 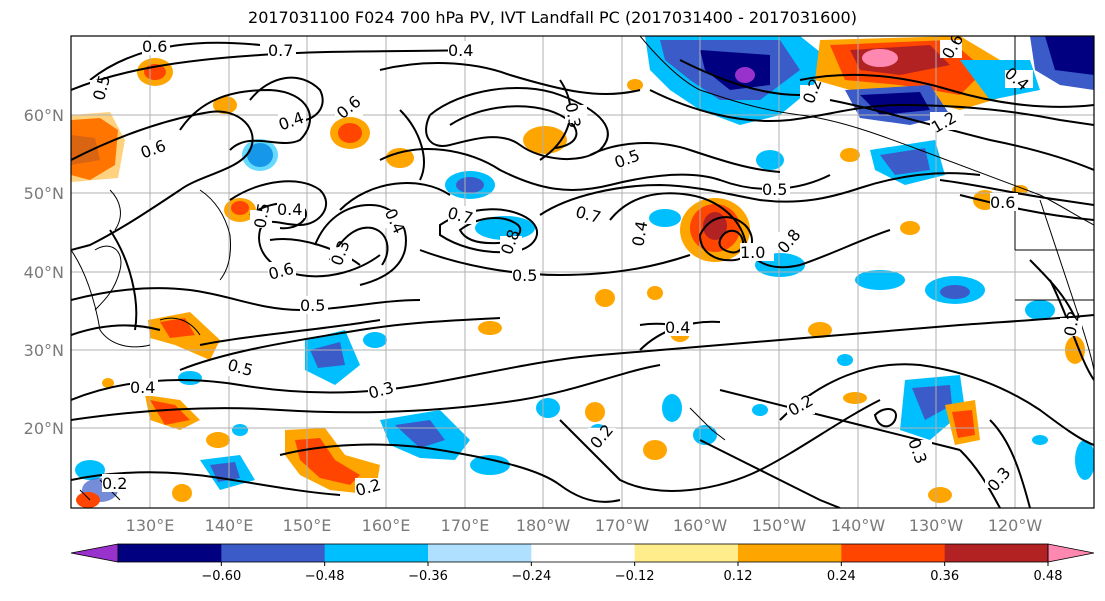 What do you see at coordinates (386, 525) in the screenshot?
I see `lon-label: 160°E` at bounding box center [386, 525].